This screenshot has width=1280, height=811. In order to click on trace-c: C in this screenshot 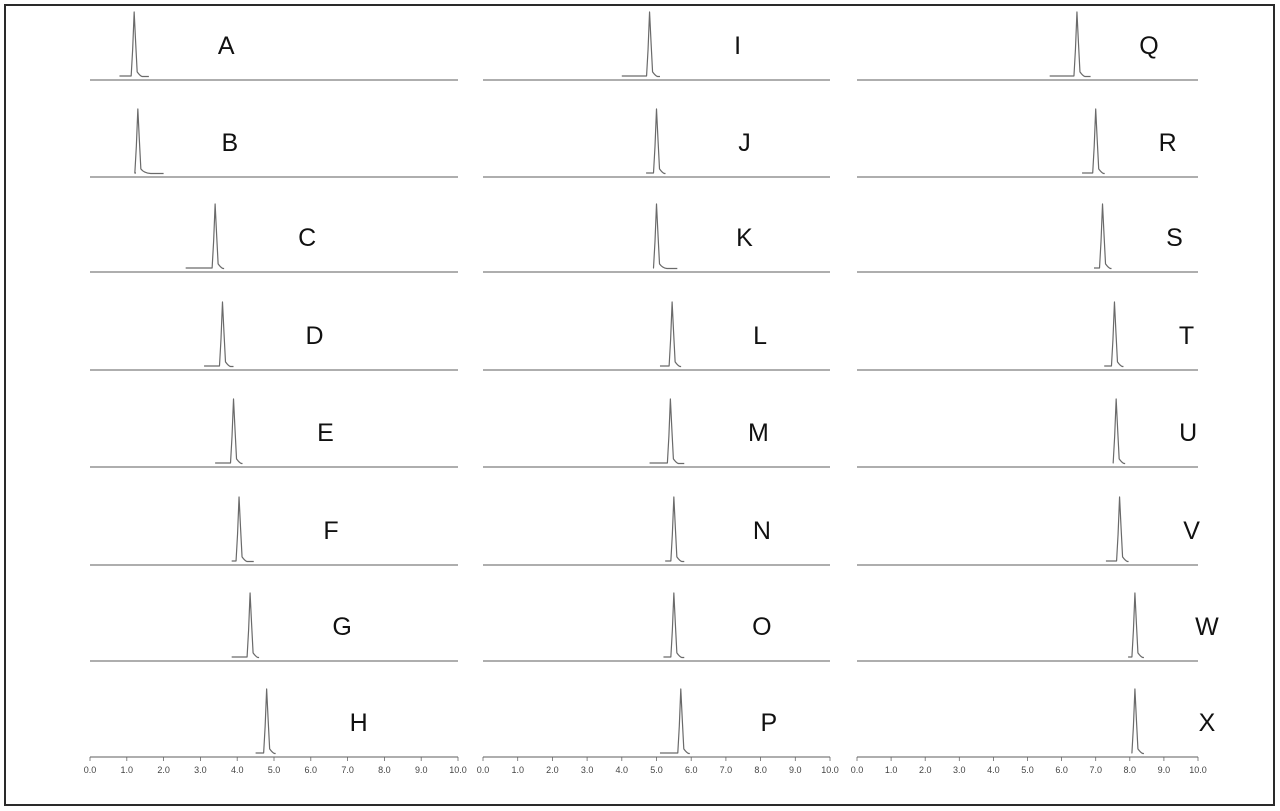, I will do `click(274, 238)`.